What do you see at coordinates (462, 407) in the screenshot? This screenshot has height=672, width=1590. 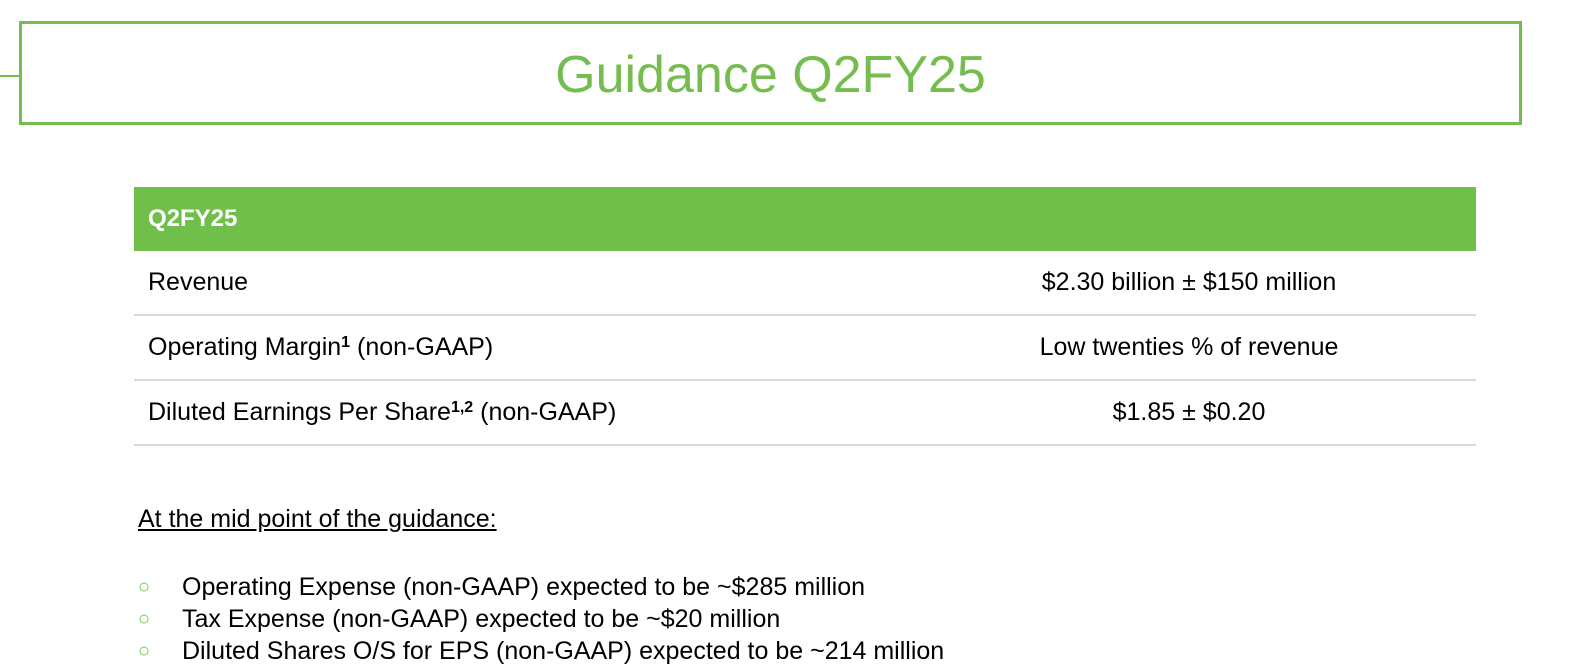 I see `footnote-marker: 1,2` at bounding box center [462, 407].